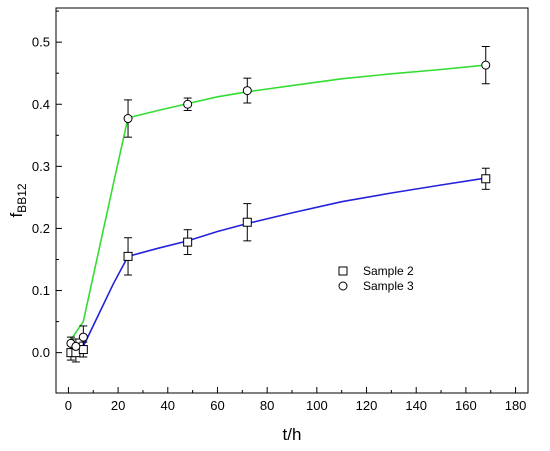 The height and width of the screenshot is (451, 550). Describe the element at coordinates (416, 405) in the screenshot. I see `x-tick-label: 140` at that location.